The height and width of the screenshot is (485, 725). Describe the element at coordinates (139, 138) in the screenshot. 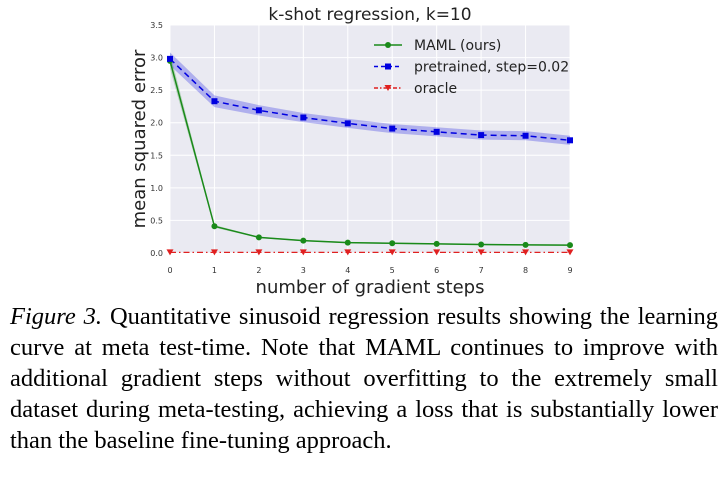

I see `y-axis-label: mean squared error` at that location.